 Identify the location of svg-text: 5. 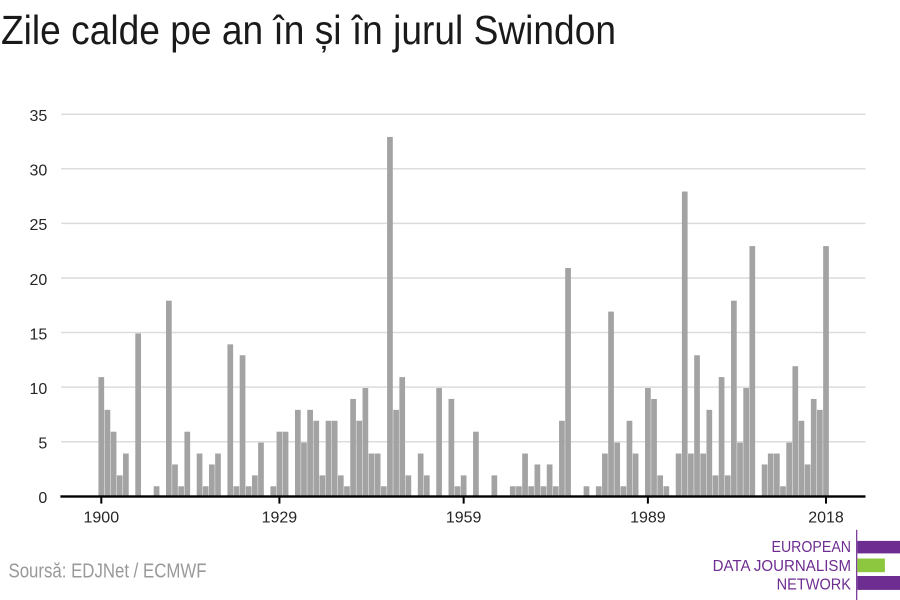
(42, 444).